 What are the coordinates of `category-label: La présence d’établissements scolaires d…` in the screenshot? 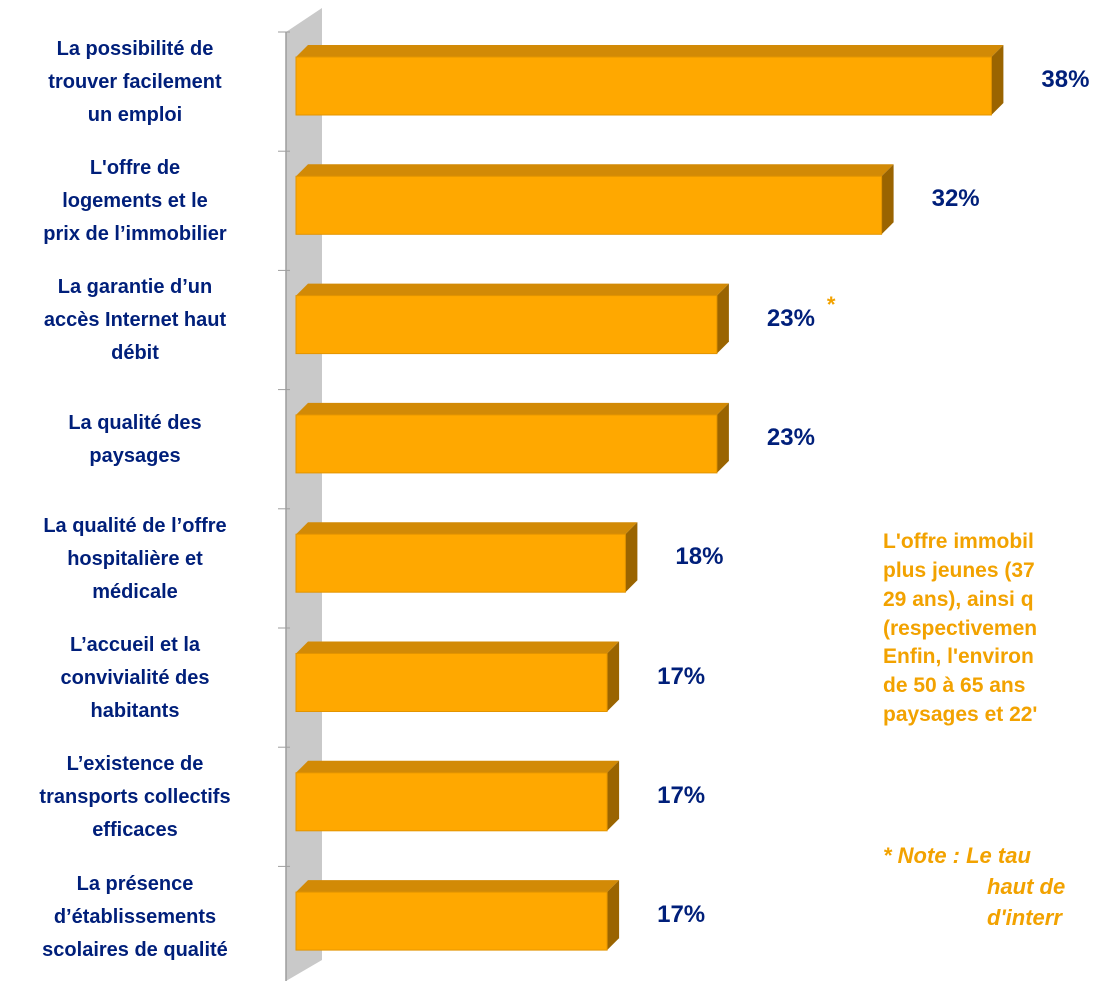 It's located at (135, 916).